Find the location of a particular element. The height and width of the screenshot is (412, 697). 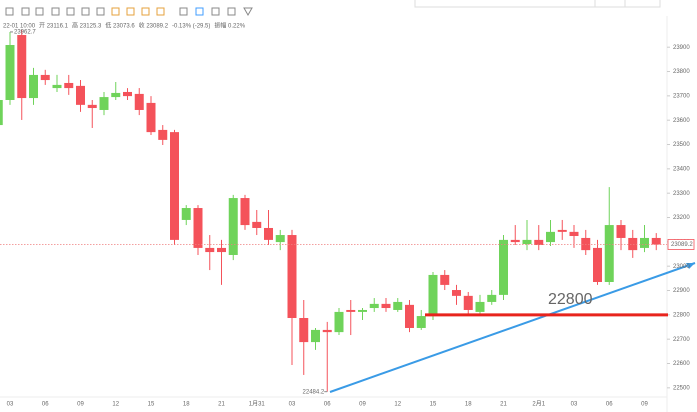

info-text: 开 23116.1 is located at coordinates (54, 26).